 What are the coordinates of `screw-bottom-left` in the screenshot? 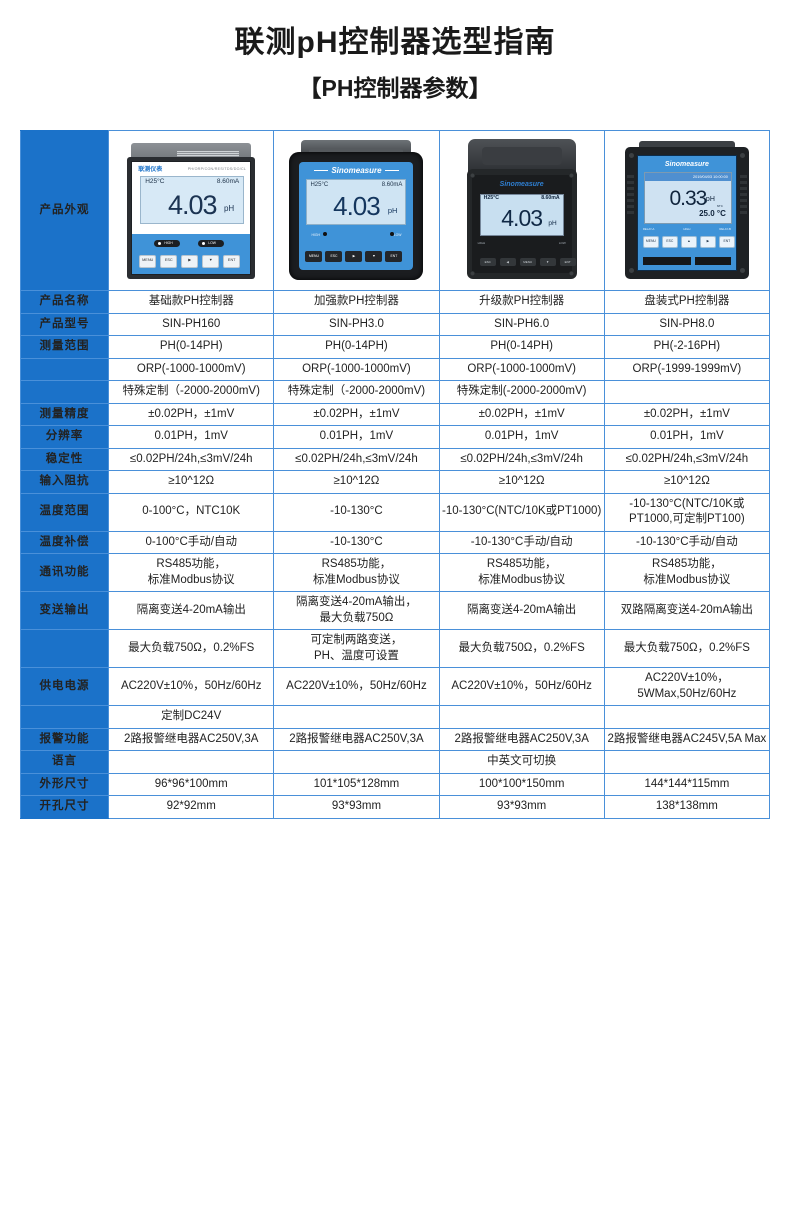 It's located at (631, 270).